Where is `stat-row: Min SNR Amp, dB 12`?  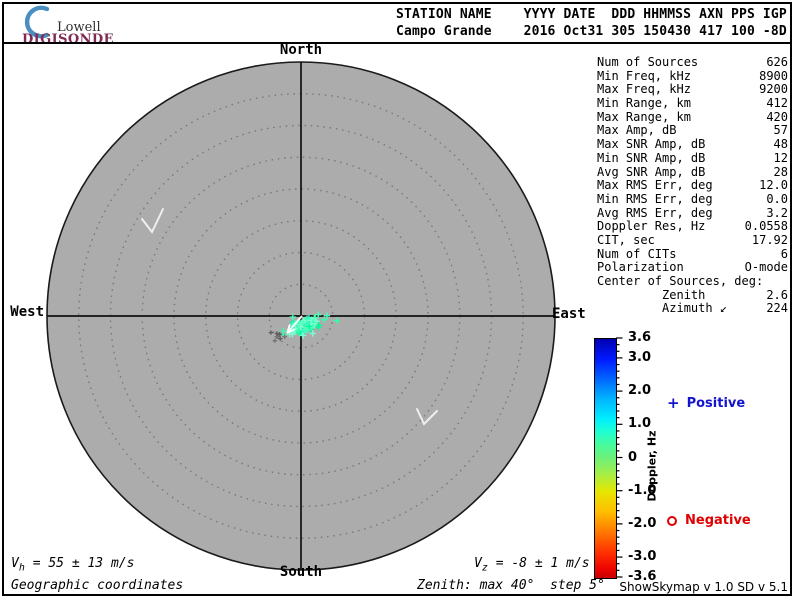 stat-row: Min SNR Amp, dB 12 is located at coordinates (692, 158).